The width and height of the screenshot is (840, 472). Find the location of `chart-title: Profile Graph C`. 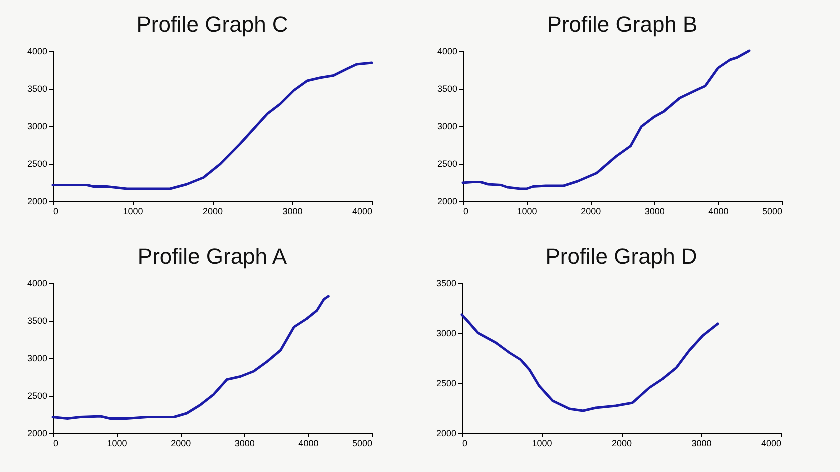

chart-title: Profile Graph C is located at coordinates (212, 24).